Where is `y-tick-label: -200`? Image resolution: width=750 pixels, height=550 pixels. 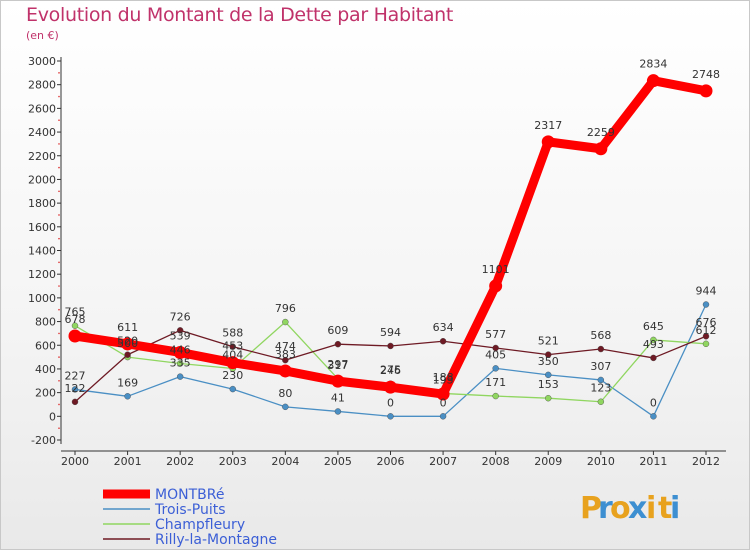 y-tick-label: -200 is located at coordinates (43, 440).